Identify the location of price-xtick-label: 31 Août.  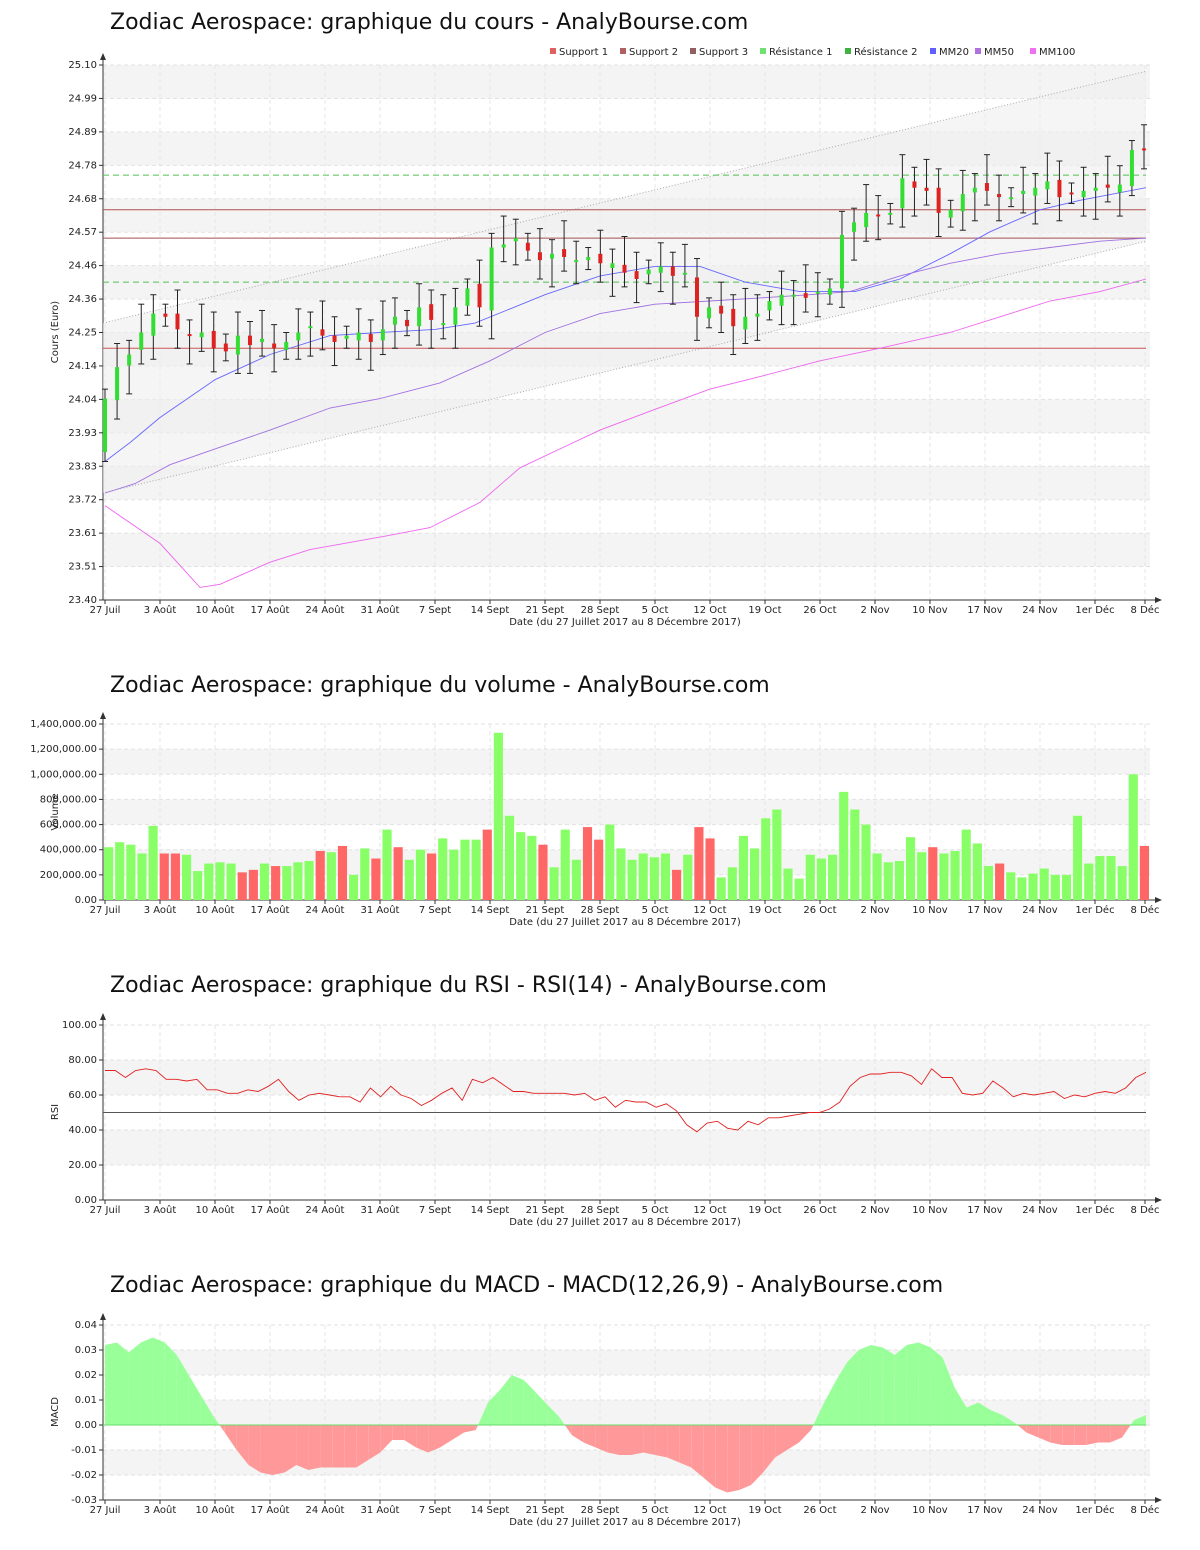
(380, 610).